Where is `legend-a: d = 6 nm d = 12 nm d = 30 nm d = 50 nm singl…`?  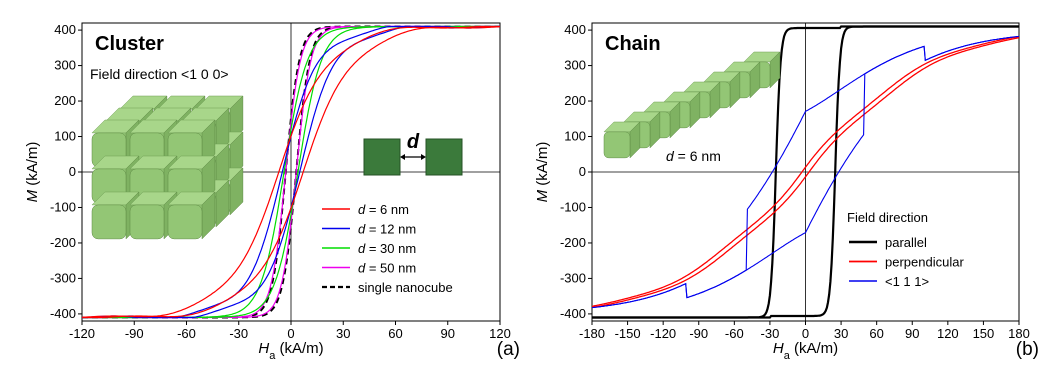 legend-a: d = 6 nm d = 12 nm d = 30 nm d = 50 nm singl… is located at coordinates (387, 248).